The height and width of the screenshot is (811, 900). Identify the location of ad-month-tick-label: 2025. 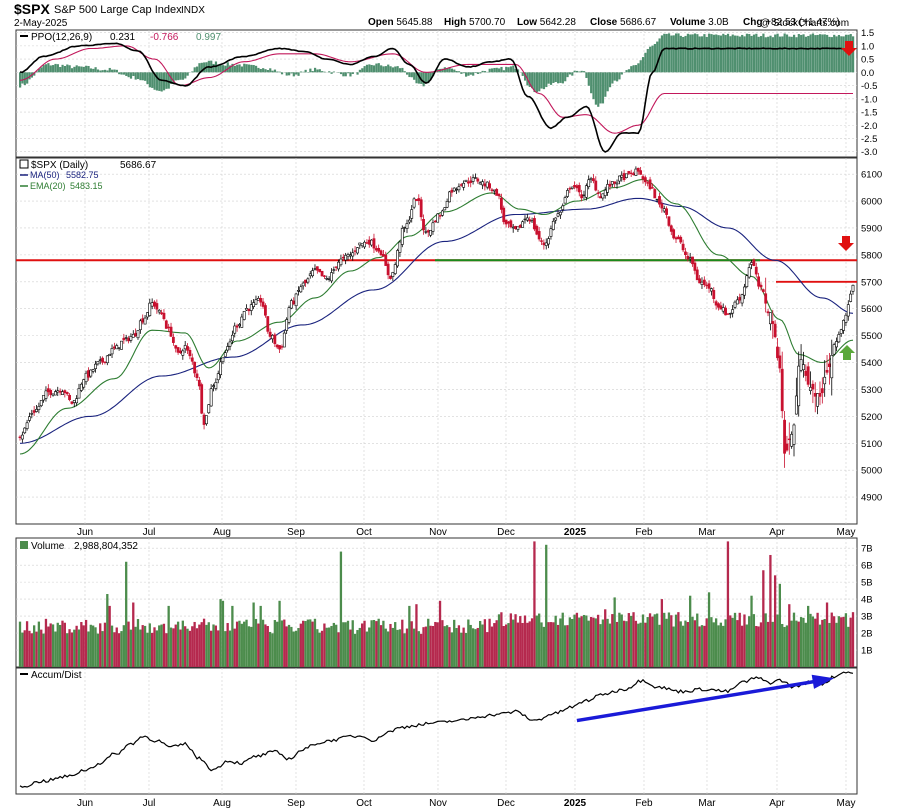
(575, 803).